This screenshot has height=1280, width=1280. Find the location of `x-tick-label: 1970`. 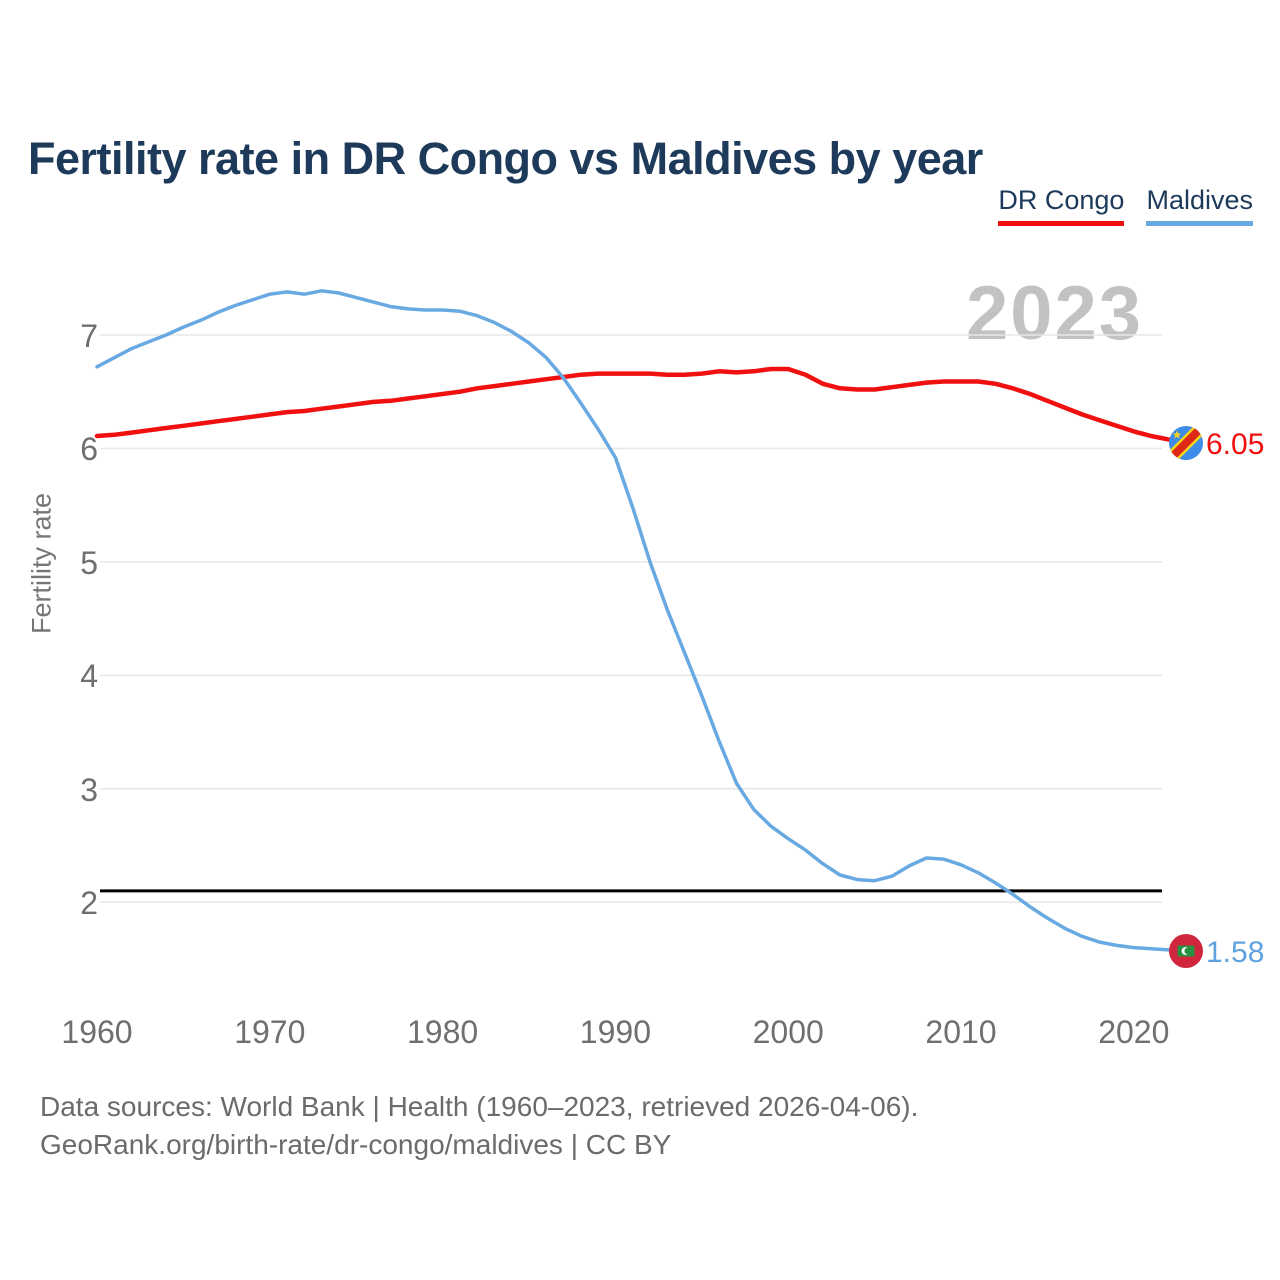

x-tick-label: 1970 is located at coordinates (270, 1032).